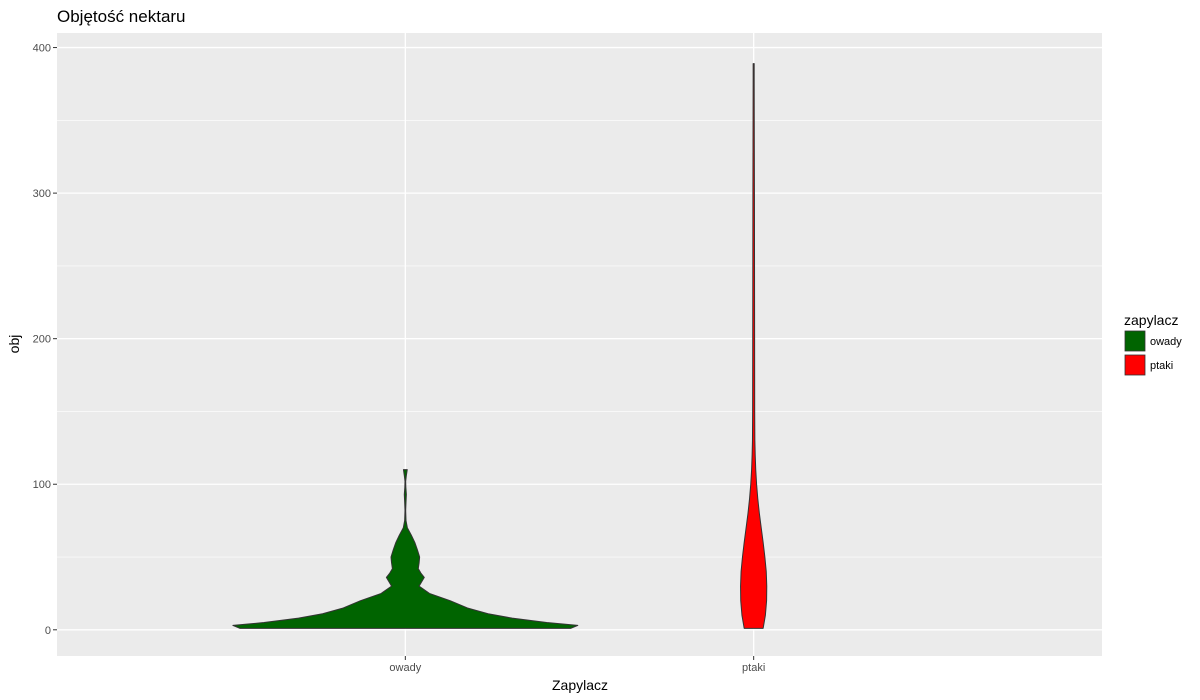 The image size is (1200, 700). Describe the element at coordinates (1166, 342) in the screenshot. I see `legend-label-owady: owady` at that location.